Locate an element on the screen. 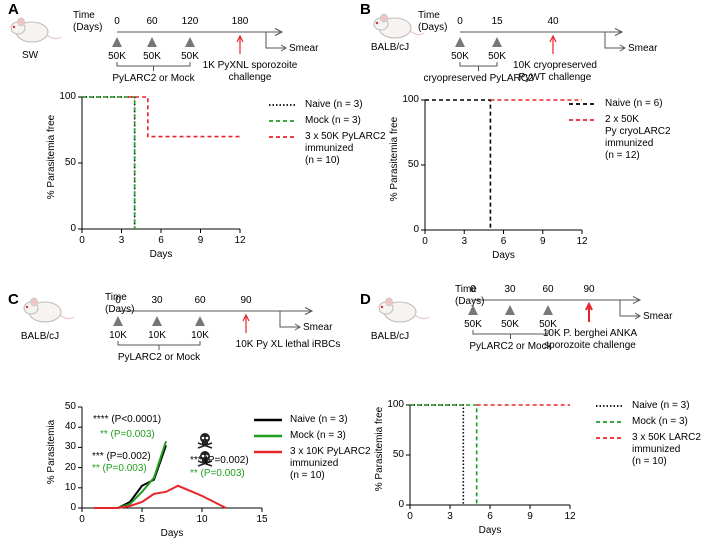 The image size is (705, 543). panel-label: D is located at coordinates (365, 299).